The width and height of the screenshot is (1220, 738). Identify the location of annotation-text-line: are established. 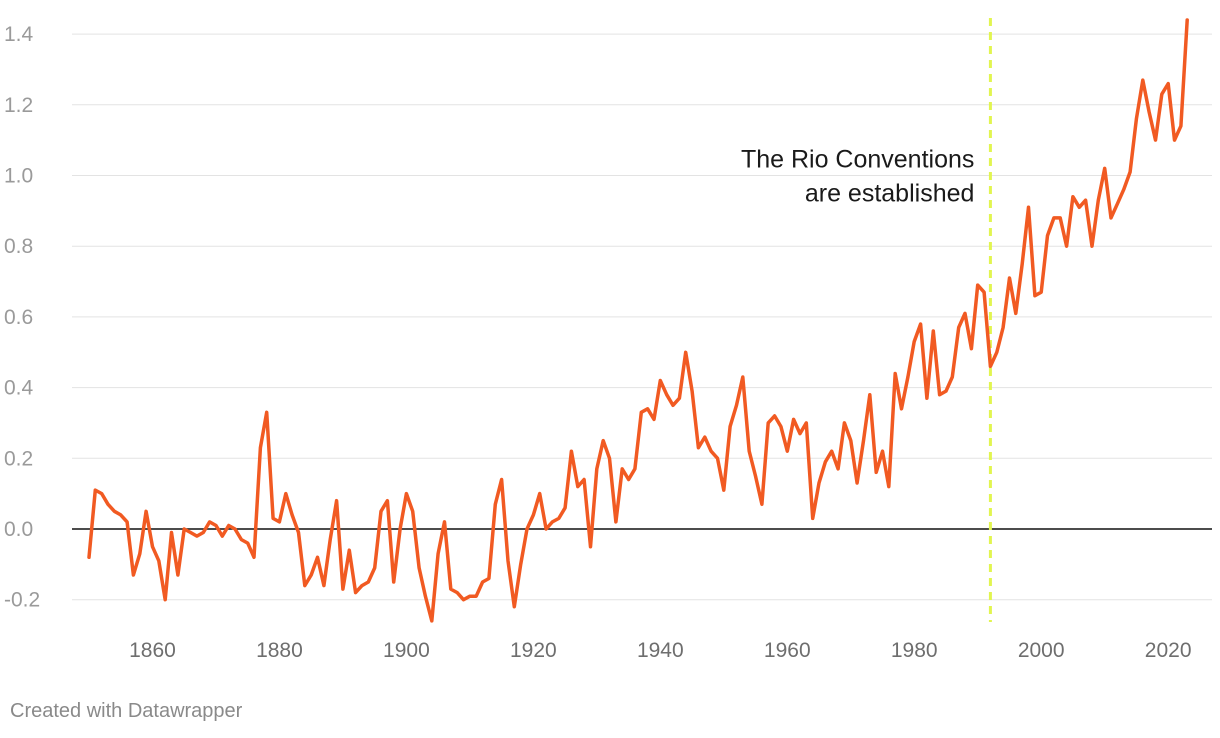
(890, 194).